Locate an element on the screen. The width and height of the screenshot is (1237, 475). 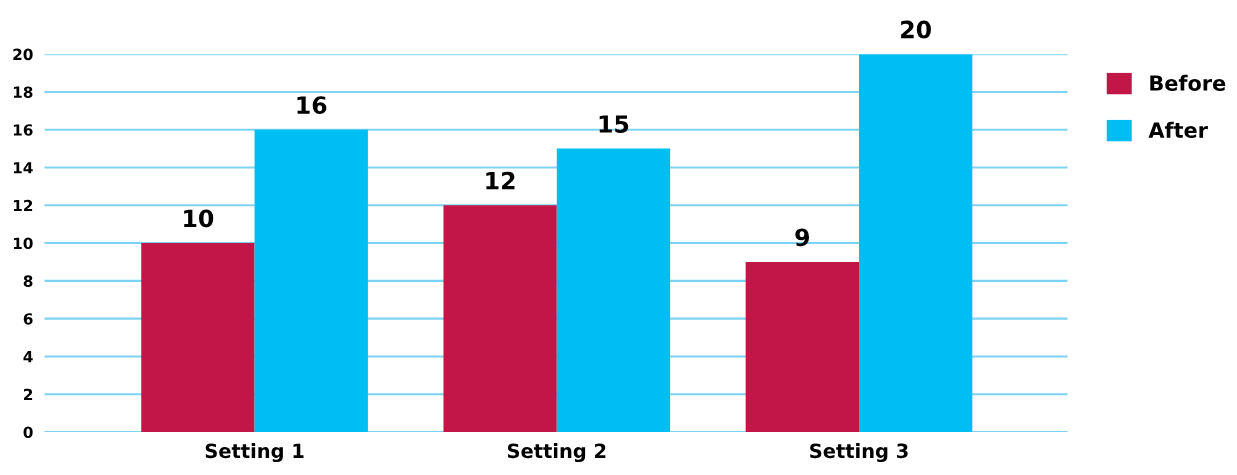
y-tick-label: 2 is located at coordinates (28, 394).